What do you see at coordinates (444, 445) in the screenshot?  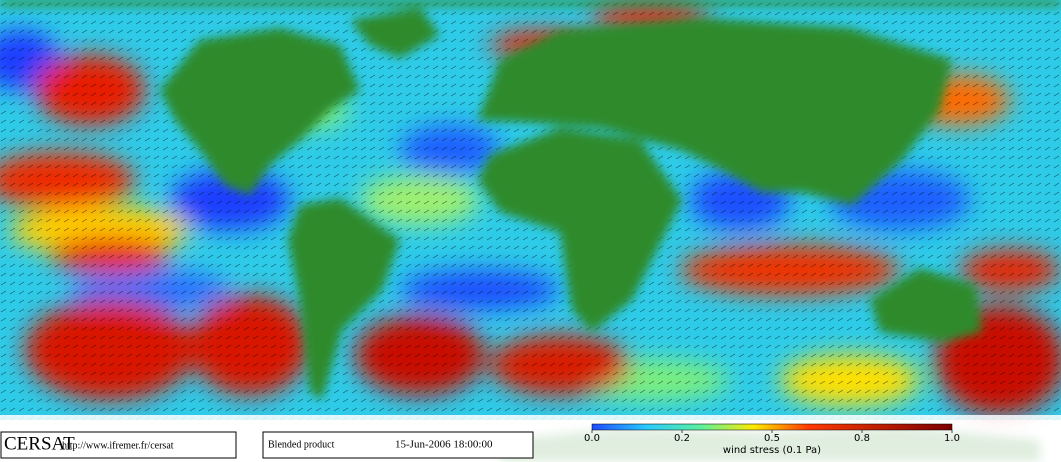 I see `timestamp: 15-Jun-2006 18:00:00` at bounding box center [444, 445].